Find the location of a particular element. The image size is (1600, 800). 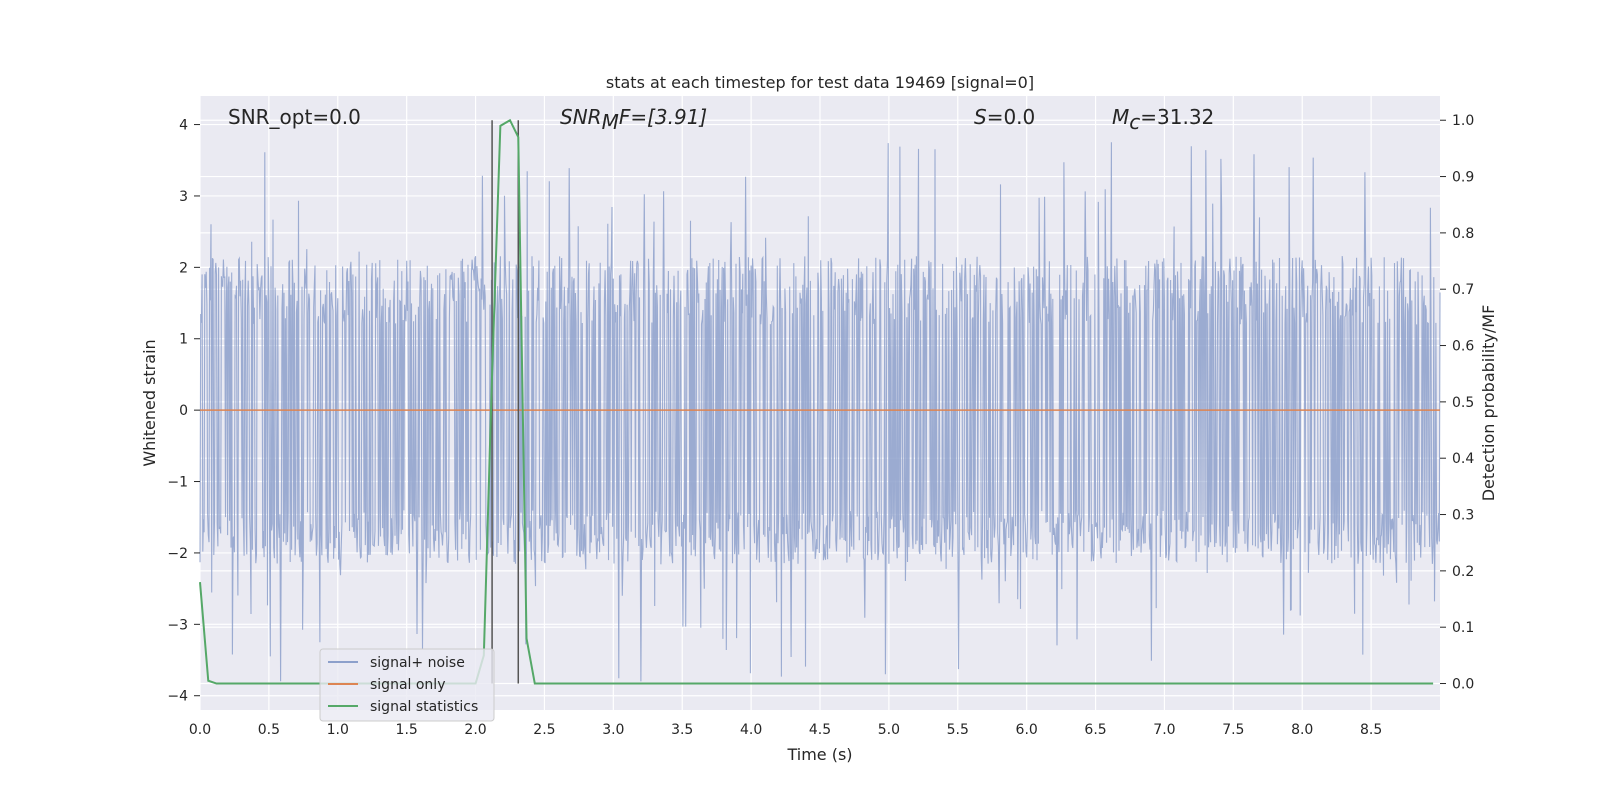

mc-annotation: Mc=31.32 is located at coordinates (1163, 119).